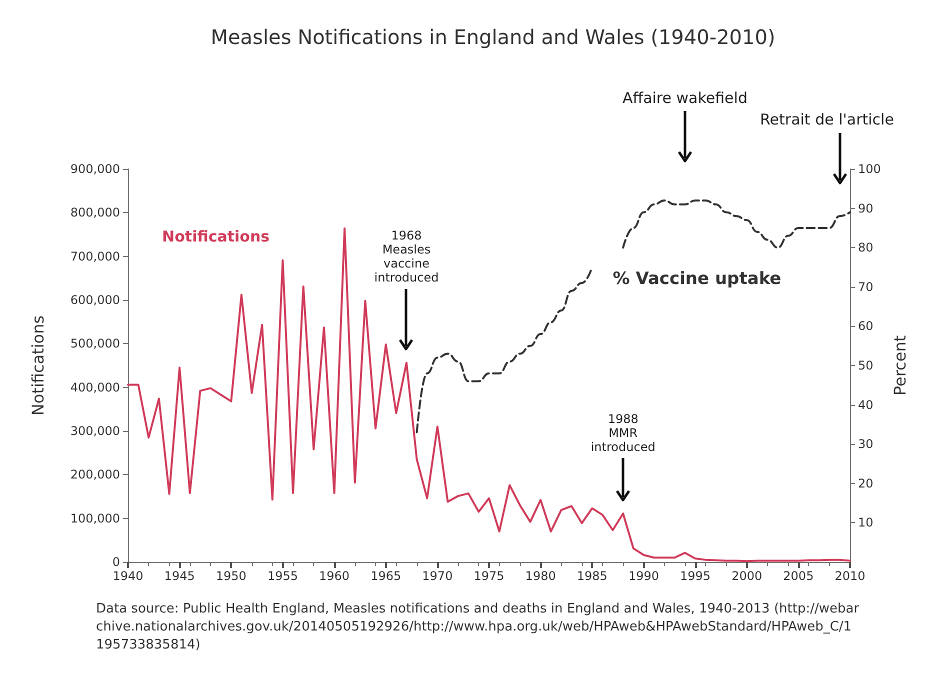  I want to click on y2-tick-label: 70, so click(866, 287).